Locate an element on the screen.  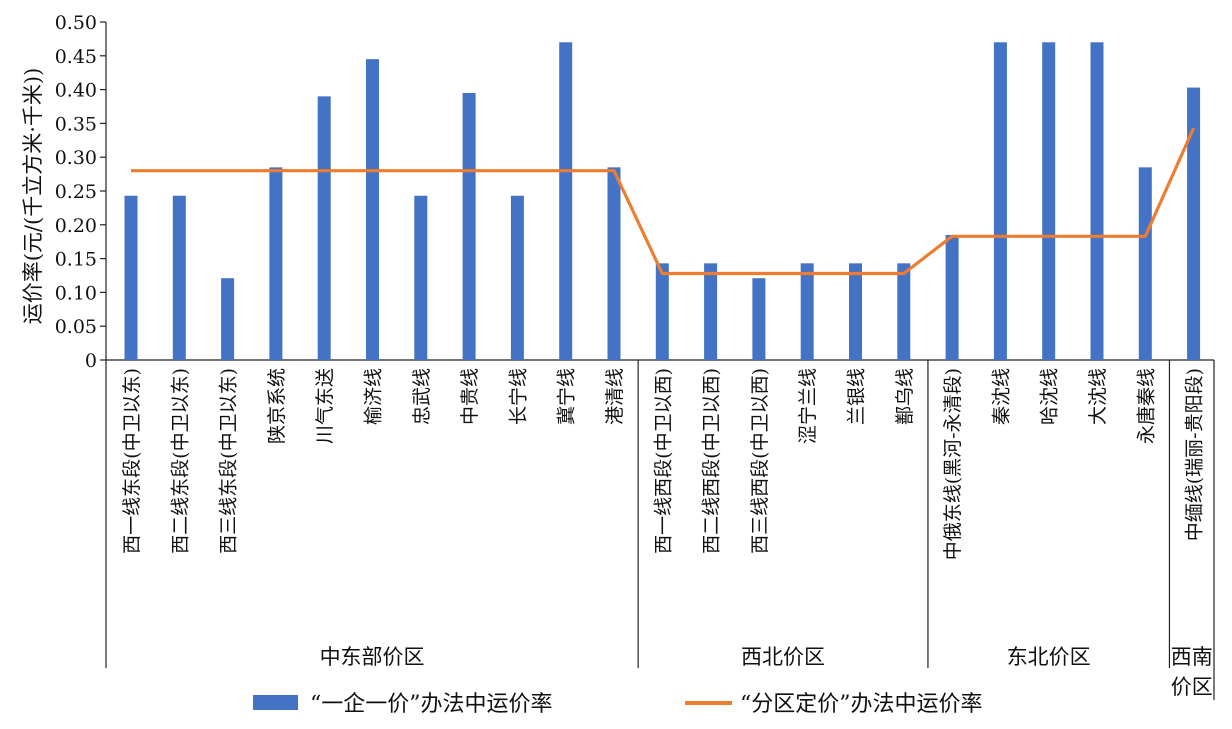
legend-bar-label: “一企一价”办法中运价率 is located at coordinates (431, 704).